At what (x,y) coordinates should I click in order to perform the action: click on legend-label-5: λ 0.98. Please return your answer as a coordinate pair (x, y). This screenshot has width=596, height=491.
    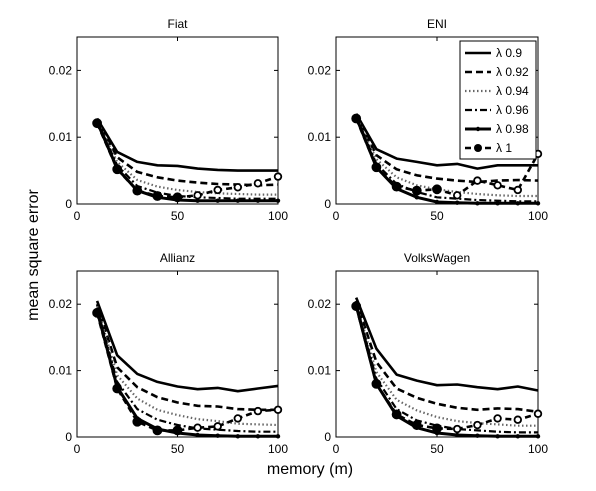
    Looking at the image, I should click on (512, 129).